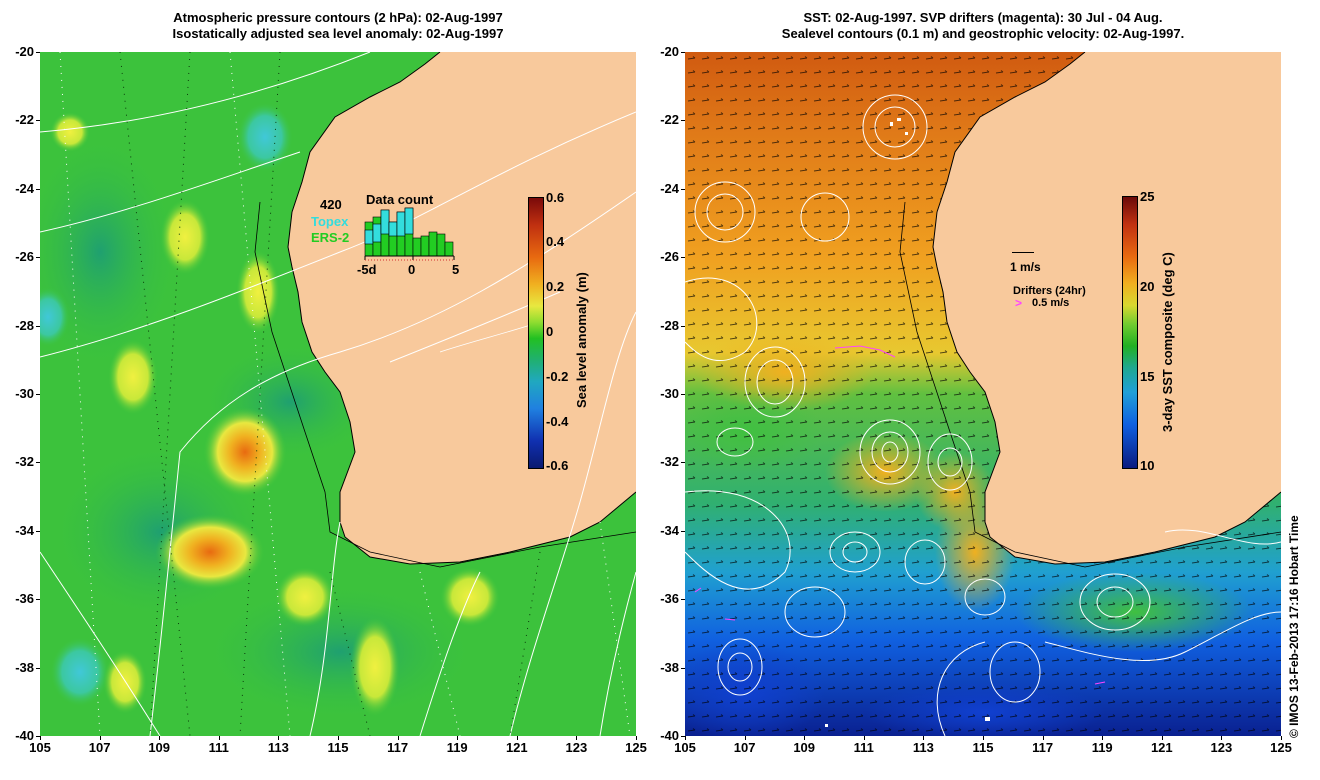  I want to click on right-xtick-label: 111, so click(863, 747).